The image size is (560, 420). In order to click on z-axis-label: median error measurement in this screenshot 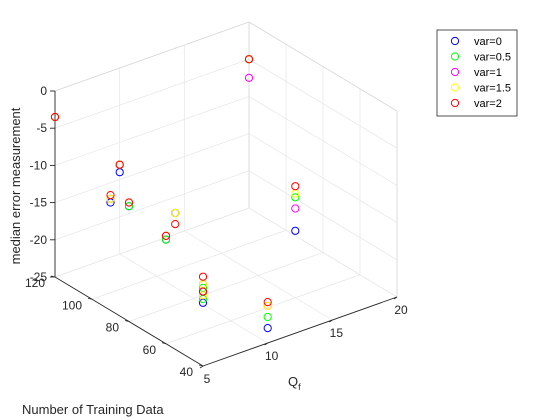, I will do `click(15, 185)`.